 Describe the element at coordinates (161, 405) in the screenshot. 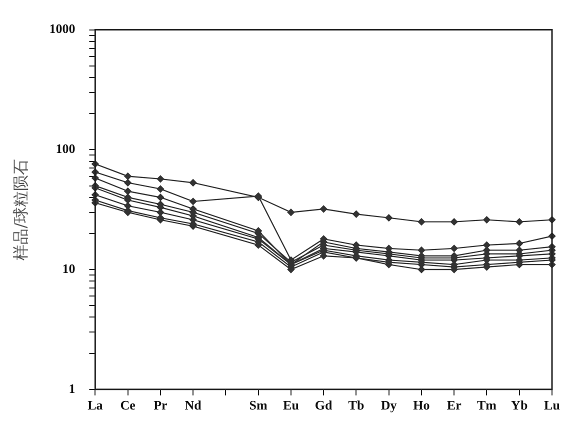

I see `x-tick-label: Pr` at that location.